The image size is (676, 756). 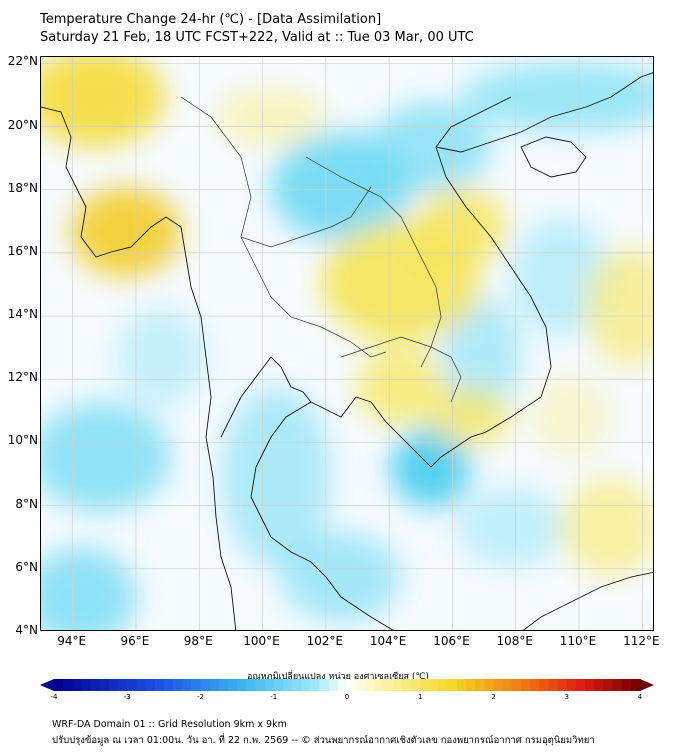 What do you see at coordinates (135, 641) in the screenshot?
I see `longitude-label: 96°E` at bounding box center [135, 641].